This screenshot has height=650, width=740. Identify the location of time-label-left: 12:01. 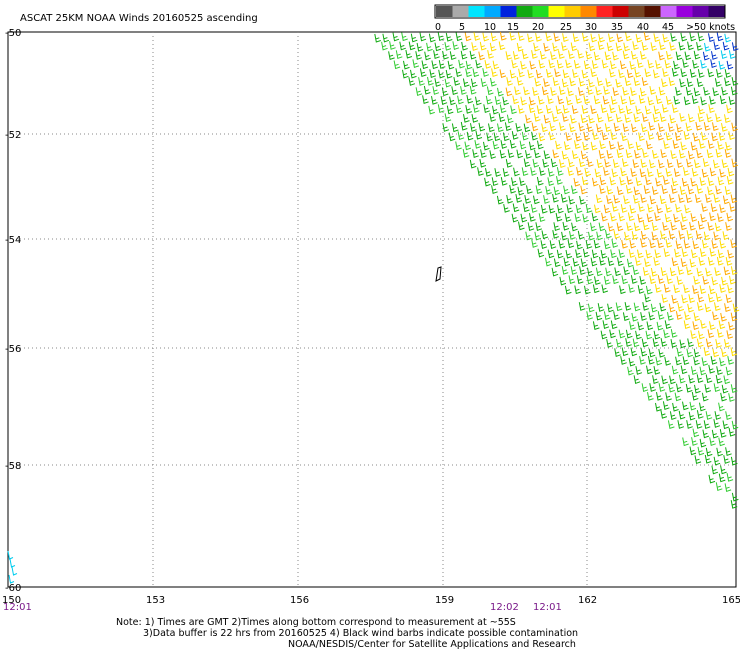
(17, 607).